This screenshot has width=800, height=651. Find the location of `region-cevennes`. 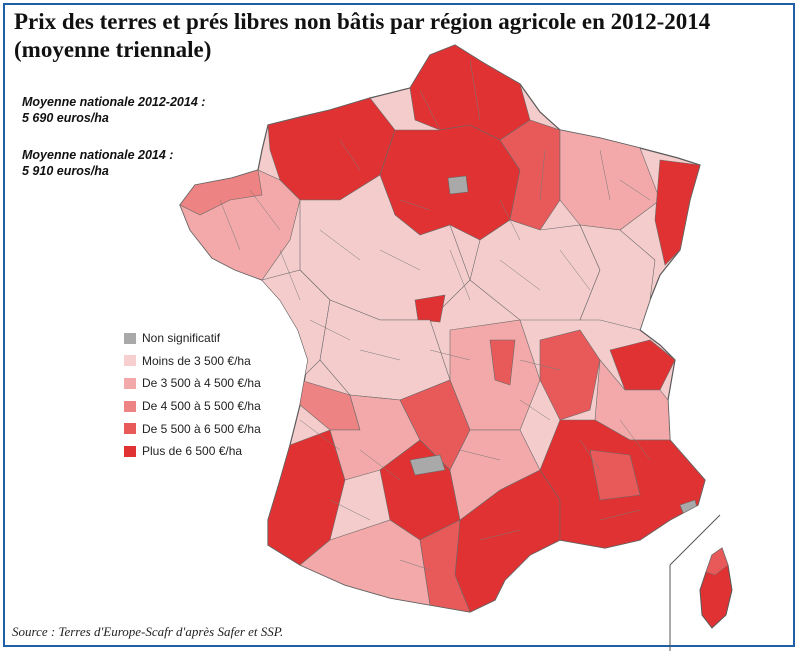

region-cevennes is located at coordinates (495, 475).